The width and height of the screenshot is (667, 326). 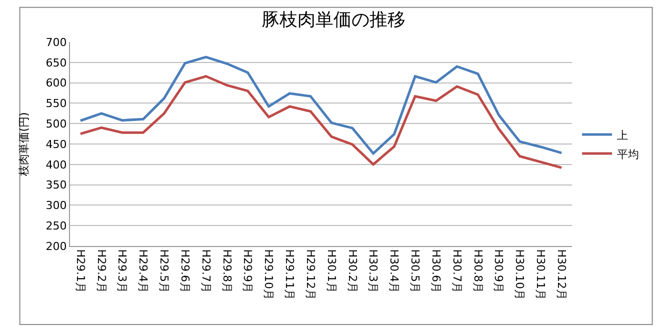 I want to click on x-tick-label: H30.9月, so click(x=499, y=271).